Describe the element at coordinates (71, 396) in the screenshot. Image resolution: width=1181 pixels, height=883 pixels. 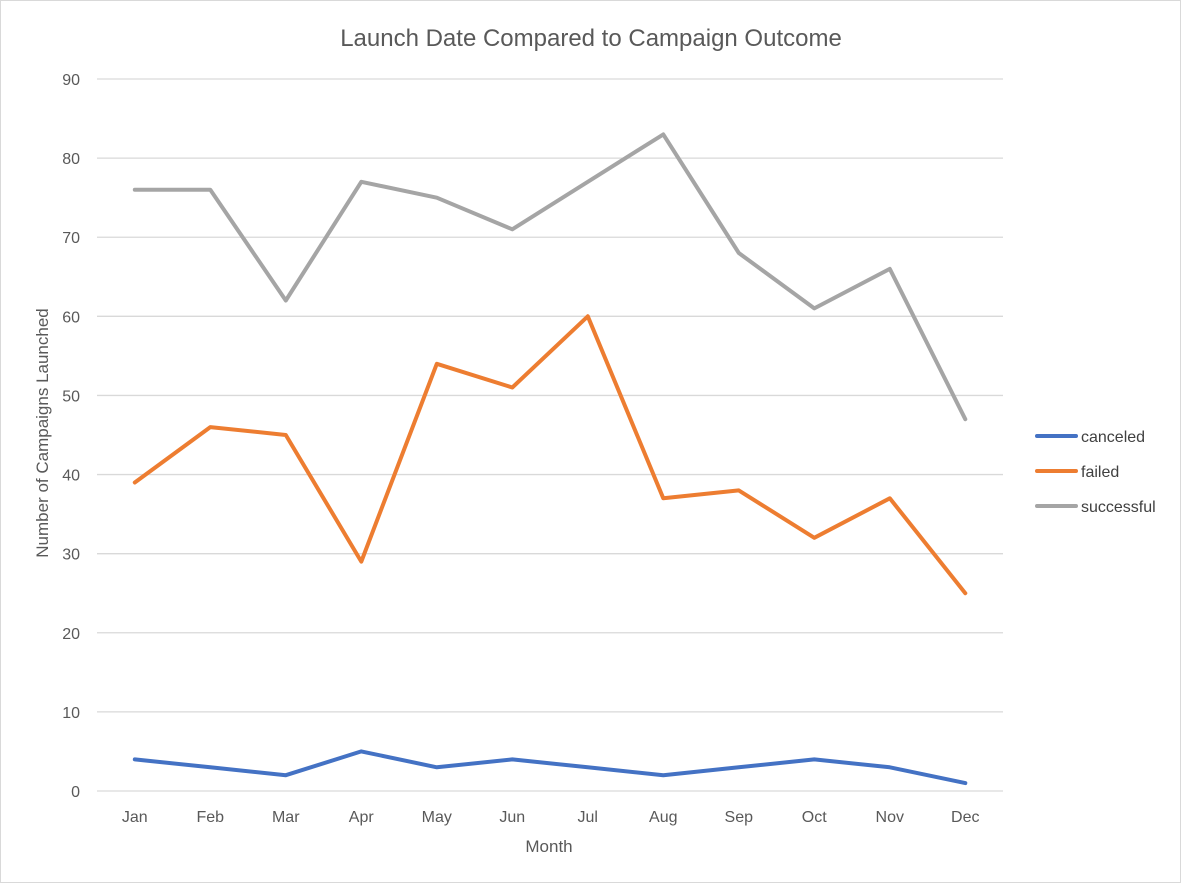
I see `y-tick-label: 50` at that location.